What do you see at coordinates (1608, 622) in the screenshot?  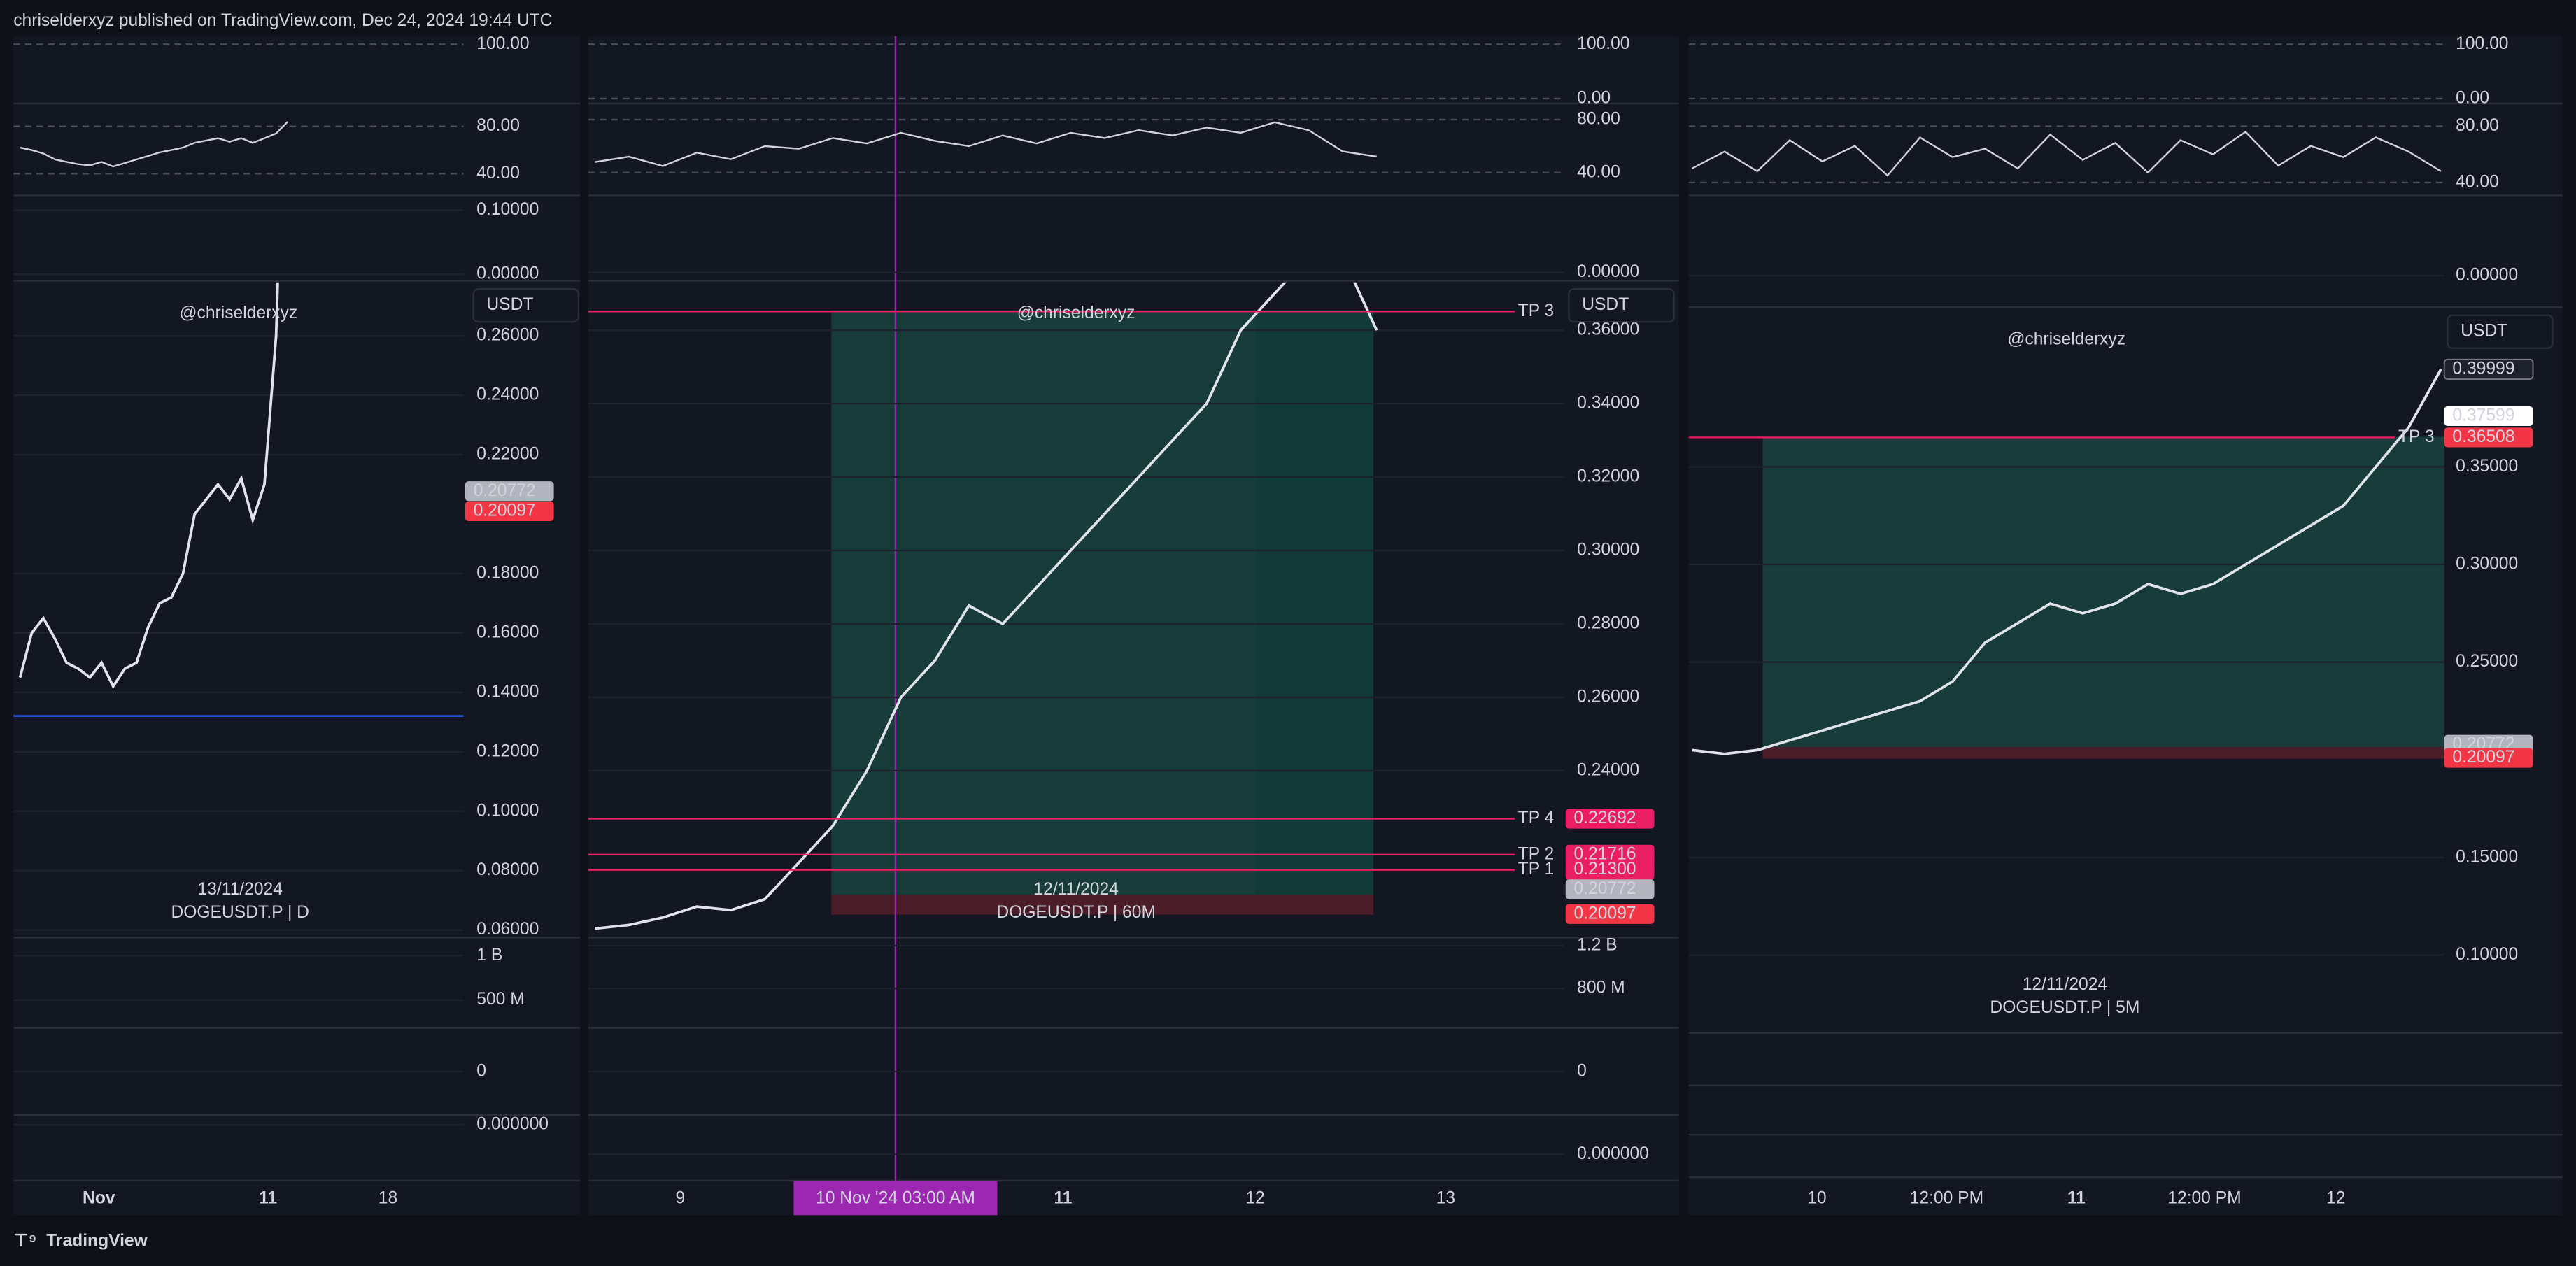 I see `y-tick-label: 0.28000` at bounding box center [1608, 622].